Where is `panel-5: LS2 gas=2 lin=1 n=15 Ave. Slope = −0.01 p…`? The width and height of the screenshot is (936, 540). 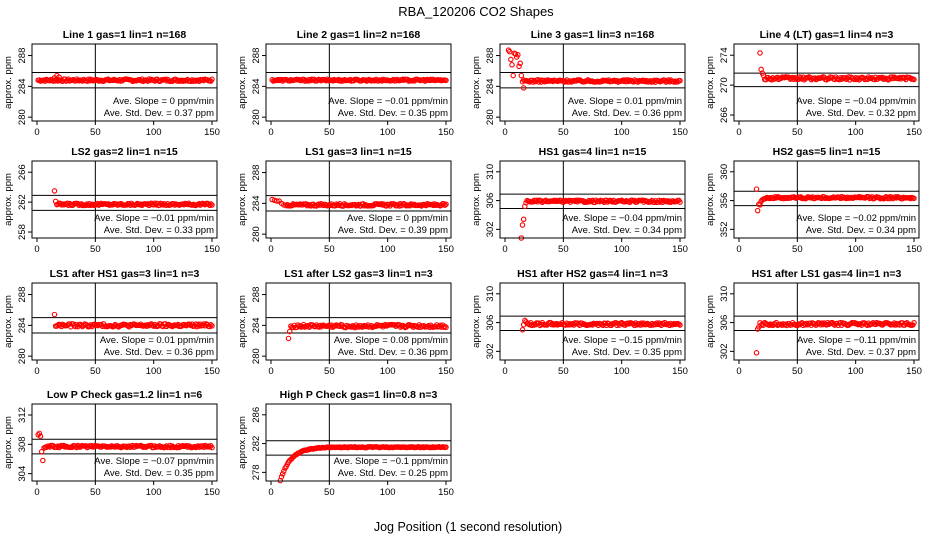 panel-5: LS2 gas=2 lin=1 n=15 Ave. Slope = −0.01 p… is located at coordinates (111, 200).